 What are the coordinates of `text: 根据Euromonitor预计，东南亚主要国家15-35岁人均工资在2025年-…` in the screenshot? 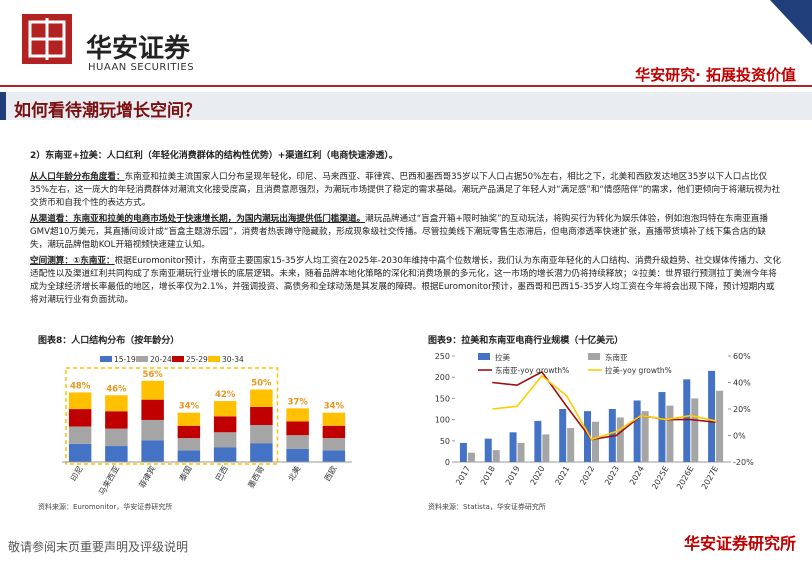 It's located at (405, 280).